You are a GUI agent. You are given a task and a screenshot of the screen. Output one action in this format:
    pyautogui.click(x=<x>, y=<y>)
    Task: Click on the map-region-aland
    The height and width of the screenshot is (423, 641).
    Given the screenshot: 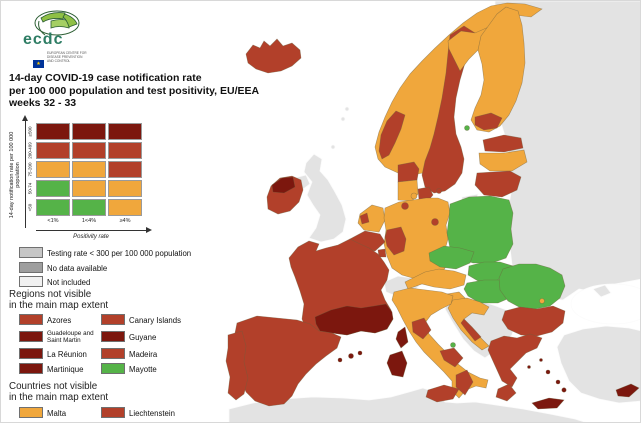 What is the action you would take?
    pyautogui.click(x=467, y=128)
    